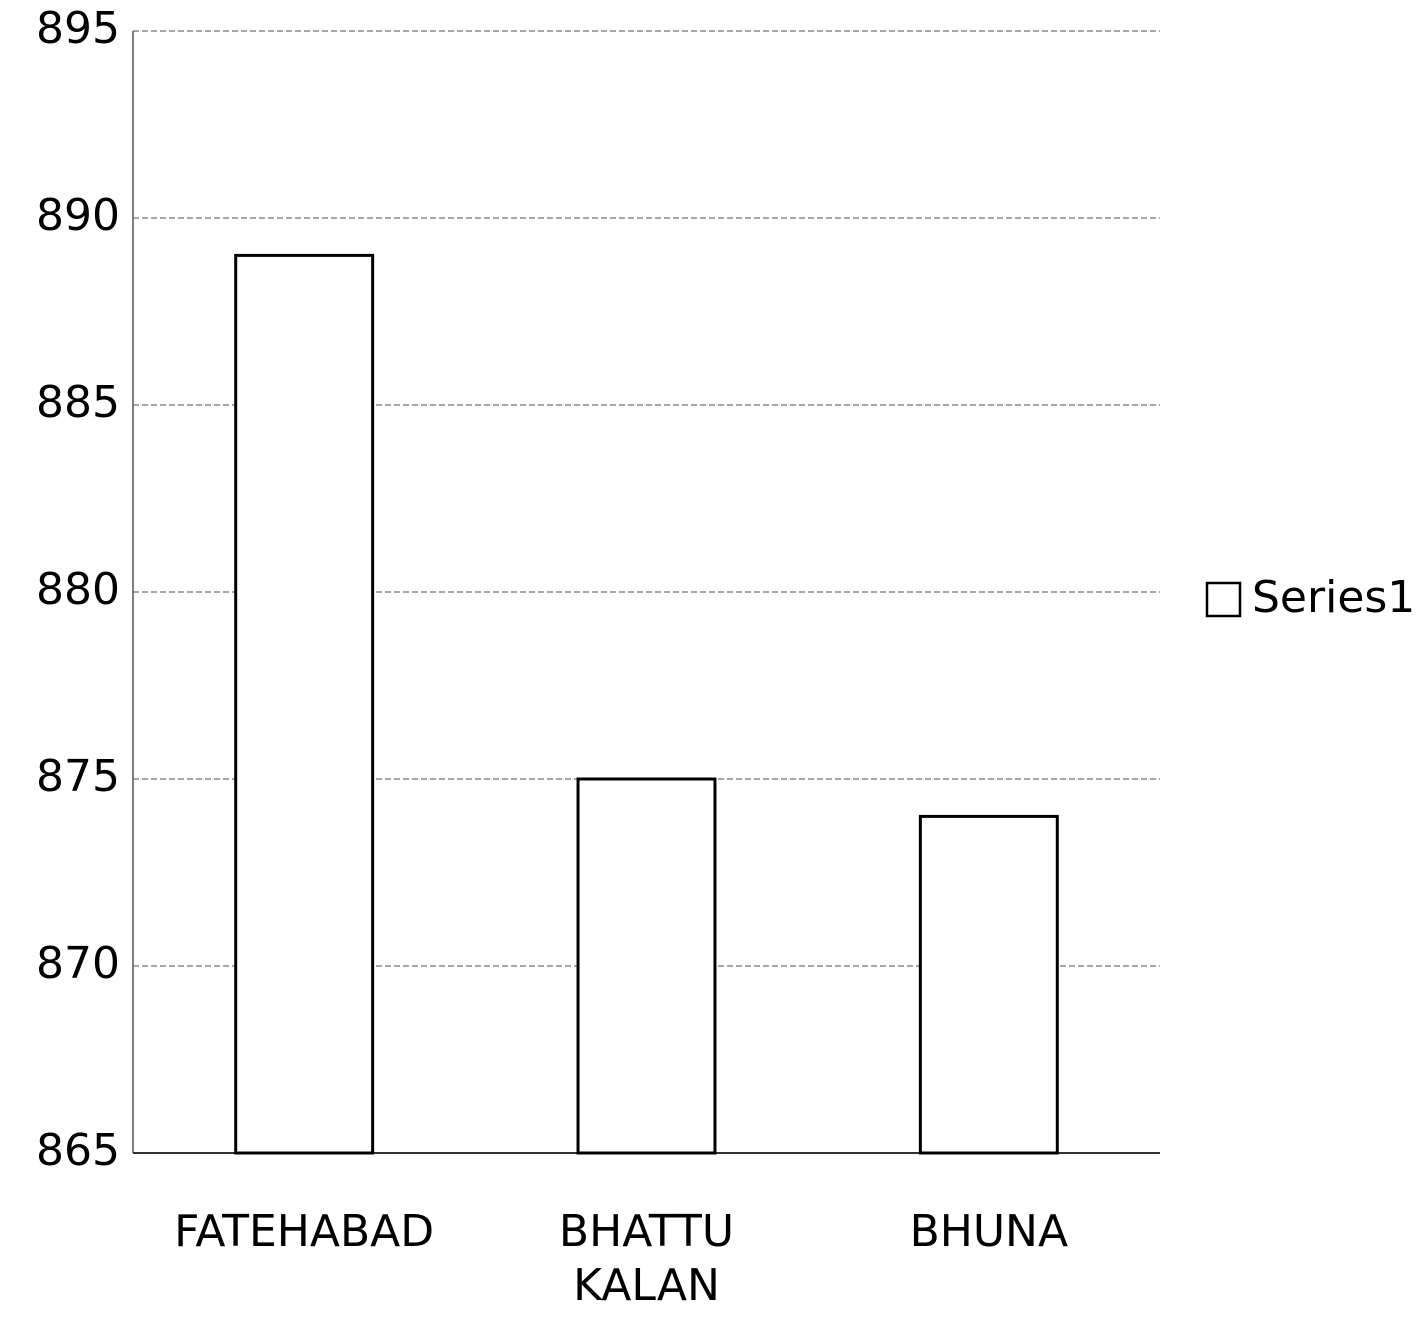 The image size is (1421, 1325). What do you see at coordinates (1333, 597) in the screenshot?
I see `legend-label: Series1` at bounding box center [1333, 597].